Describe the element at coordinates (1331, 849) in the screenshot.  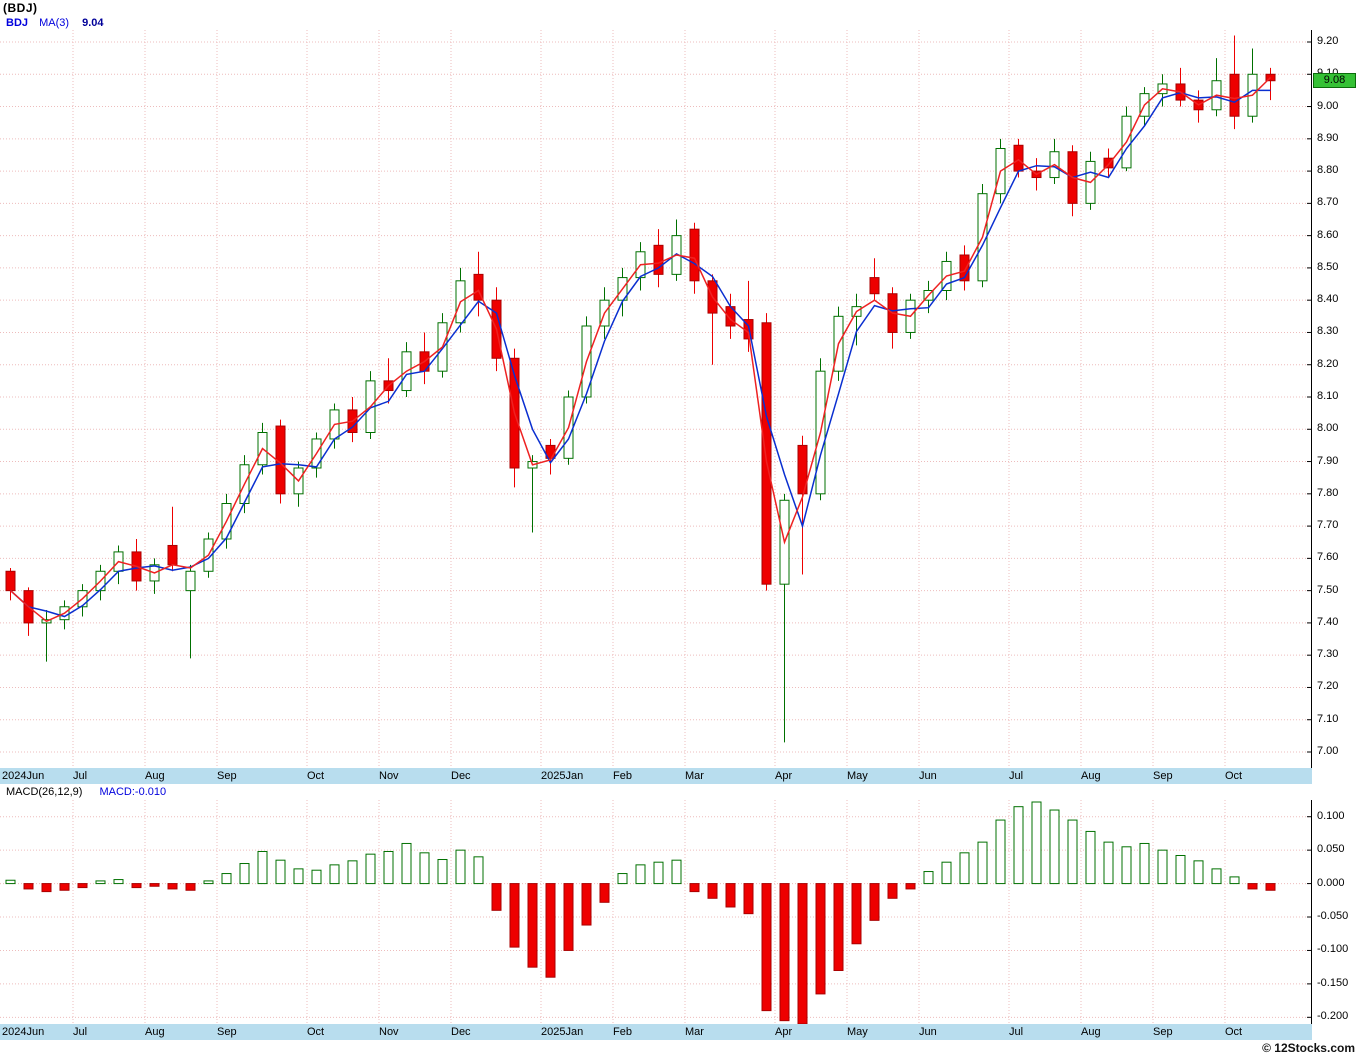
I see `y-axis-label: 0.050` at that location.